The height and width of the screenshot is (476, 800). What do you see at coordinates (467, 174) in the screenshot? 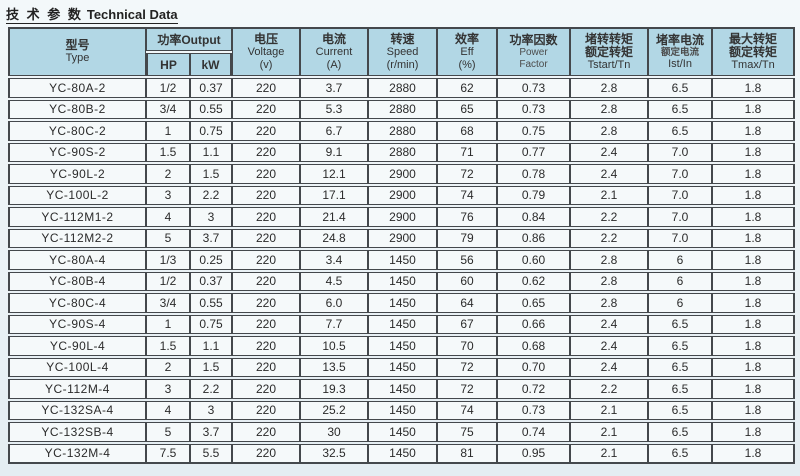
I see `value-cell: 72` at bounding box center [467, 174].